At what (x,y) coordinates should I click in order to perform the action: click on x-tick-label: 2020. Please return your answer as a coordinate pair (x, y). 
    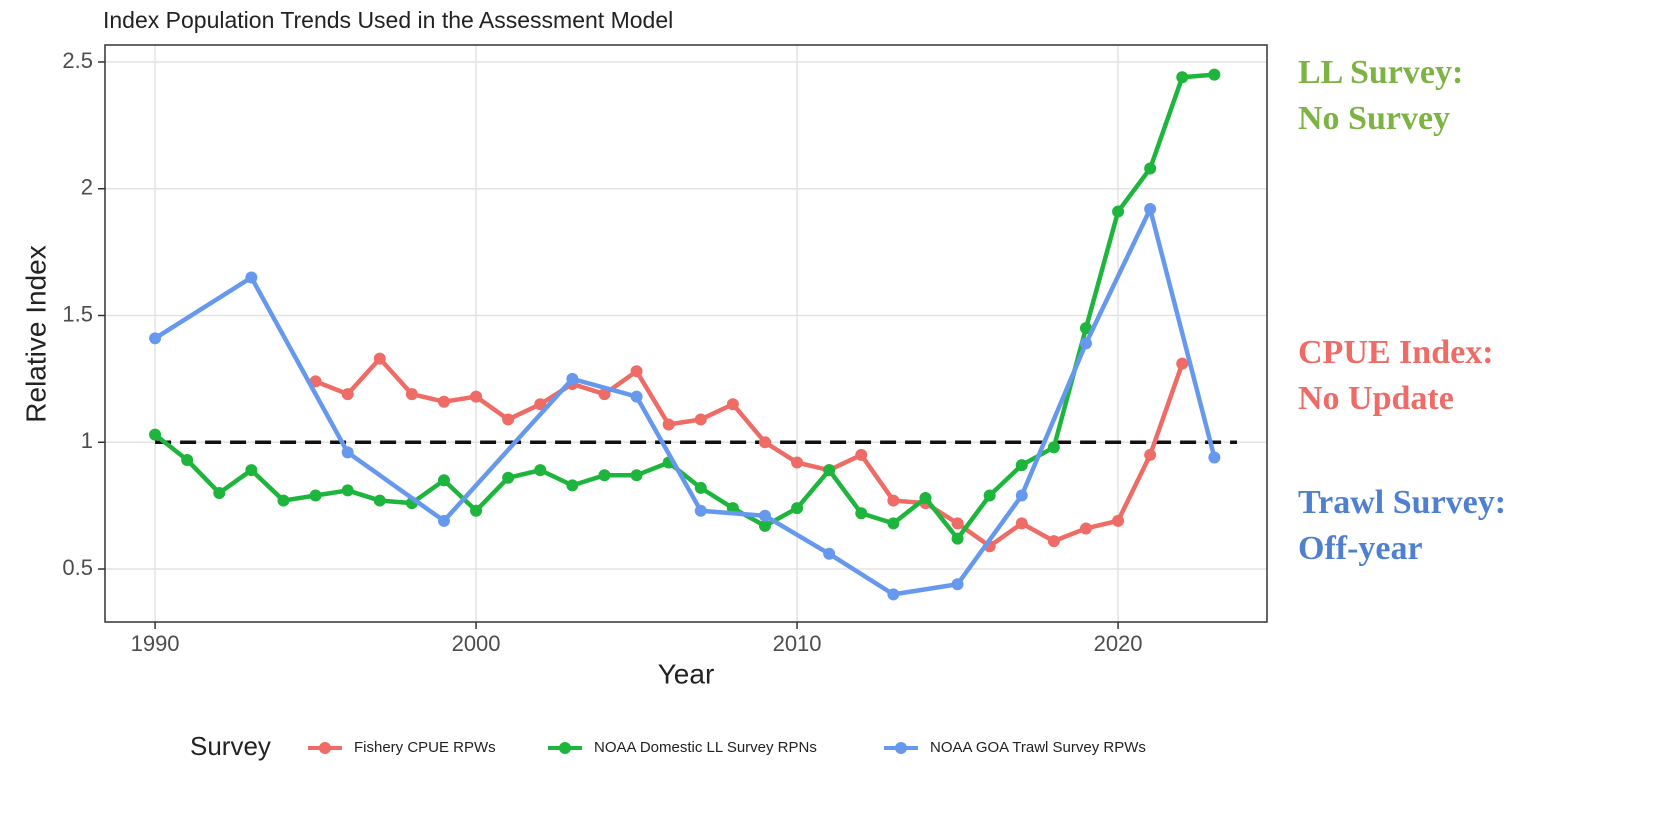
    Looking at the image, I should click on (1118, 643).